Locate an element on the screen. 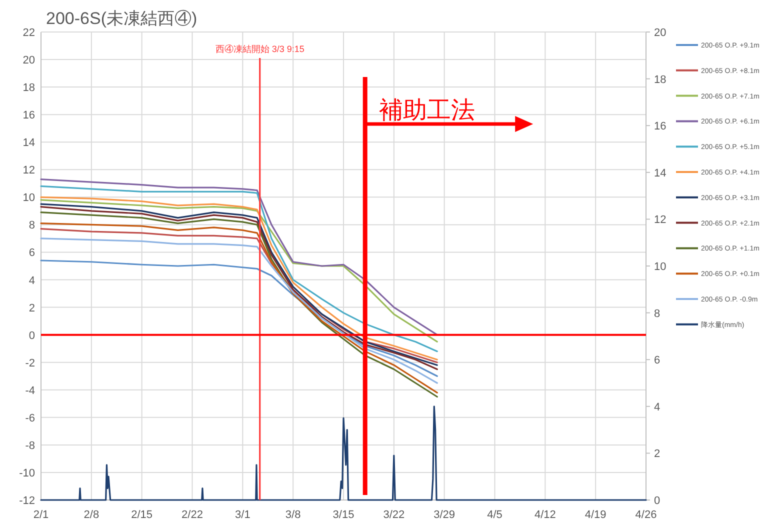 This screenshot has height=527, width=778. y-tick-label: -8 is located at coordinates (30, 446).